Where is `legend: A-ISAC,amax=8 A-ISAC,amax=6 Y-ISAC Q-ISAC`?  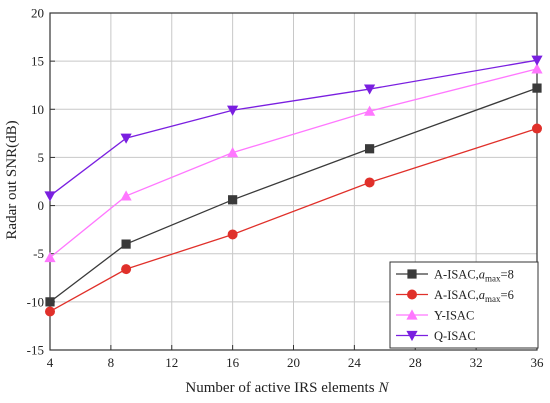
legend: A-ISAC,amax=8 A-ISAC,amax=6 Y-ISAC Q-ISAC is located at coordinates (464, 305).